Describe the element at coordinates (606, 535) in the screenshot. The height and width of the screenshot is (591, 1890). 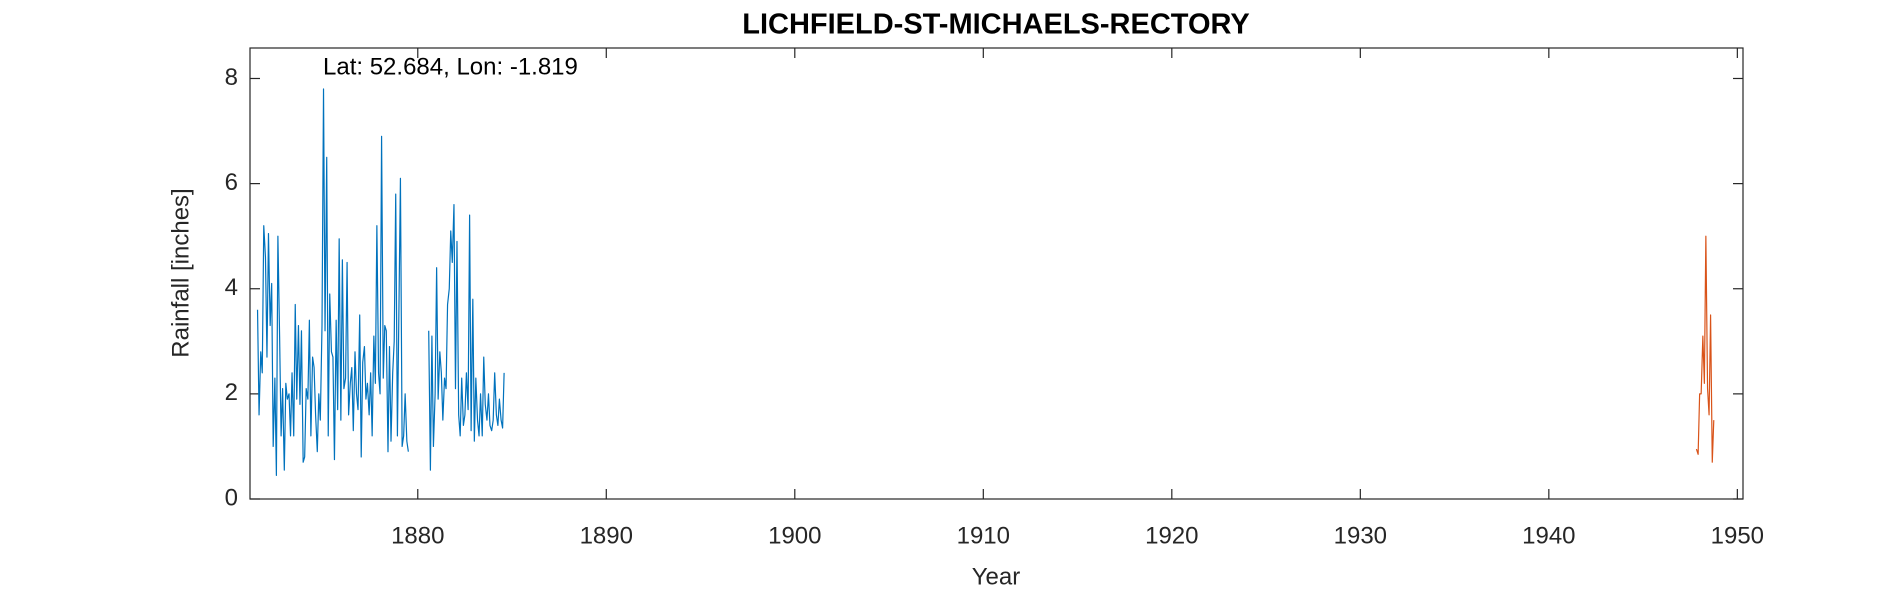
I see `x-tick-label: 1890` at that location.